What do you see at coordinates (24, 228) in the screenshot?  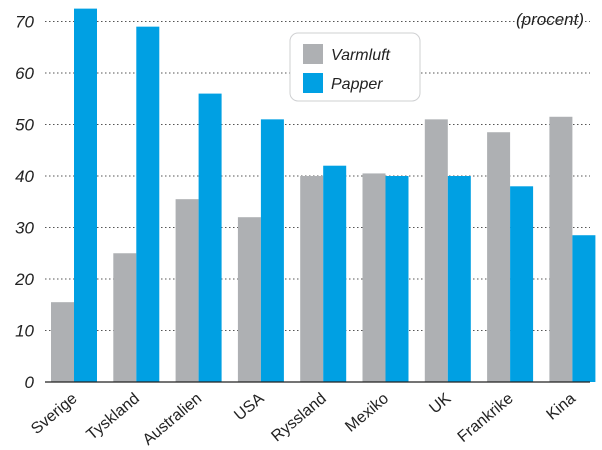 I see `y-tick-label: 30` at bounding box center [24, 228].